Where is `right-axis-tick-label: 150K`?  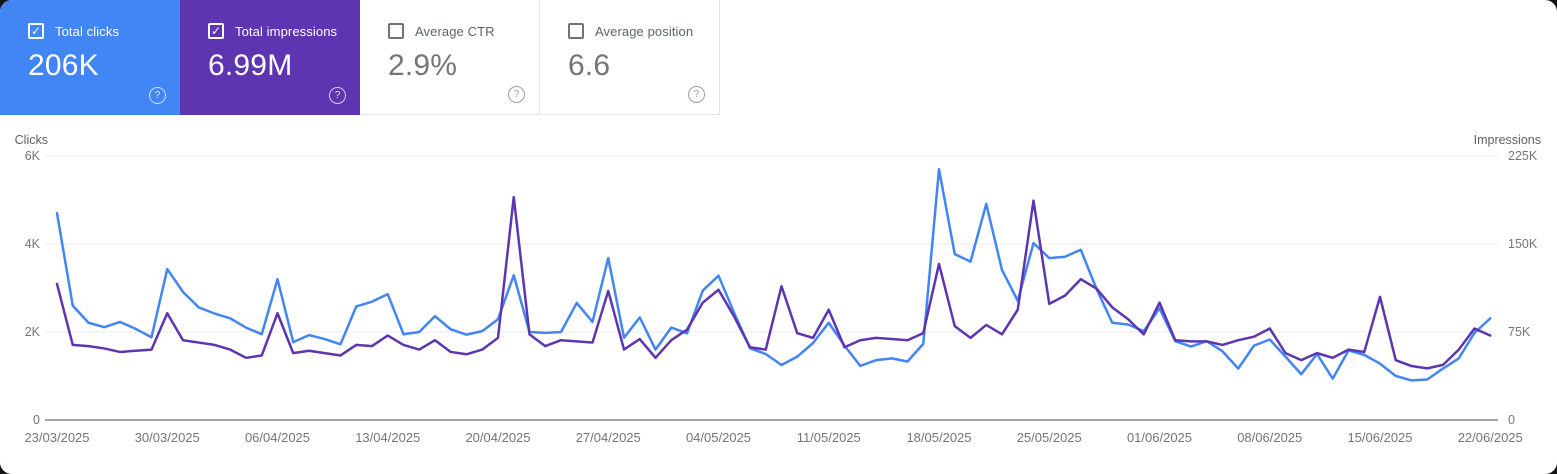 right-axis-tick-label: 150K is located at coordinates (1523, 244).